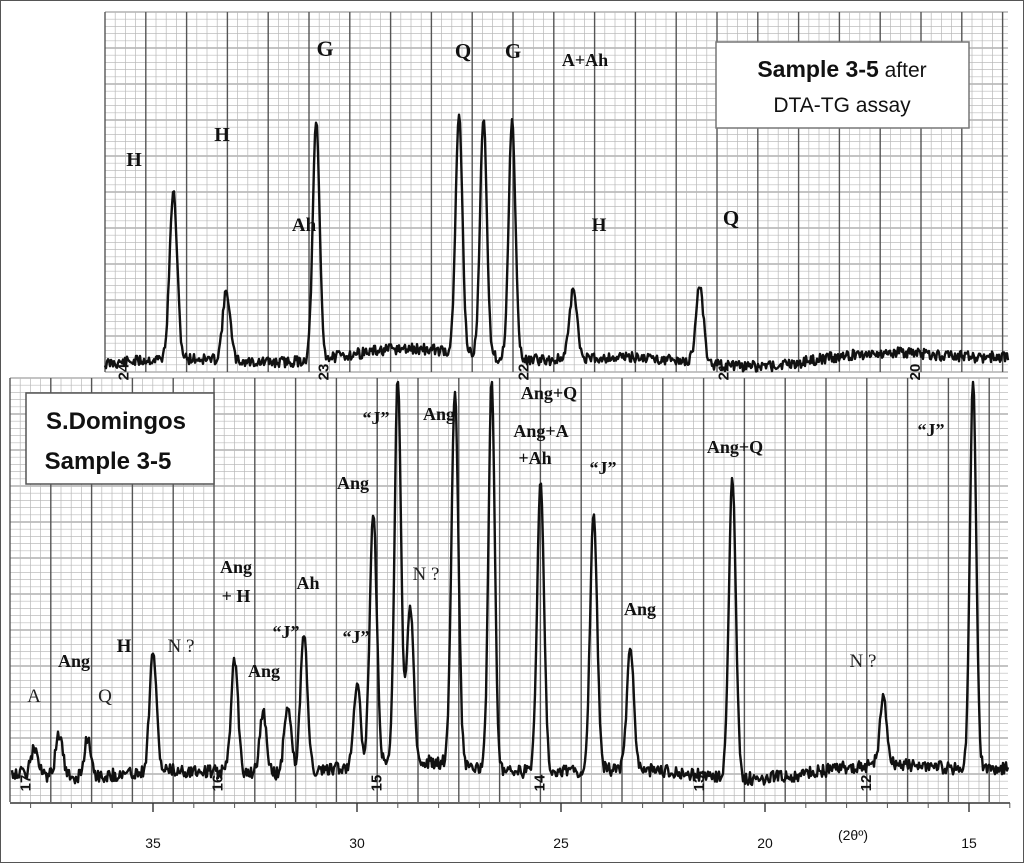 The image size is (1024, 863). I want to click on x-axis-unit: (2θº), so click(853, 835).